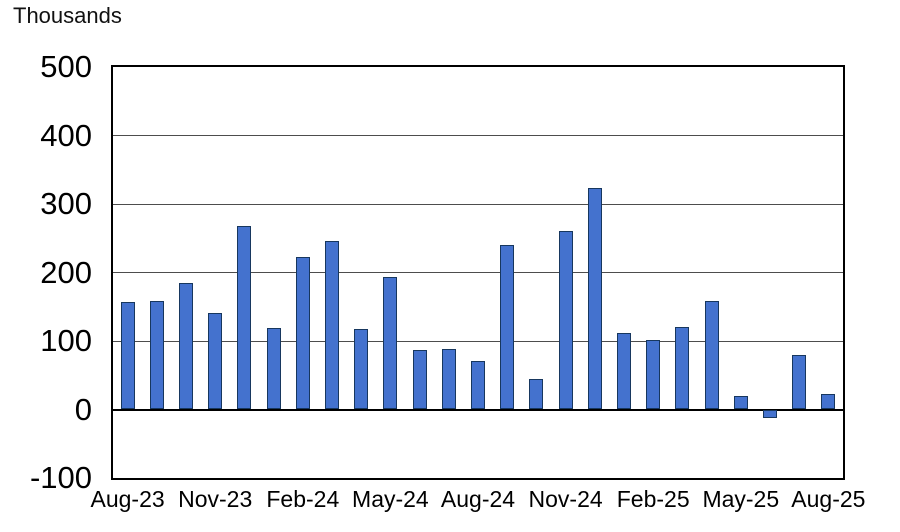 The image size is (900, 532). I want to click on y-axis-tick-label: 100, so click(66, 340).